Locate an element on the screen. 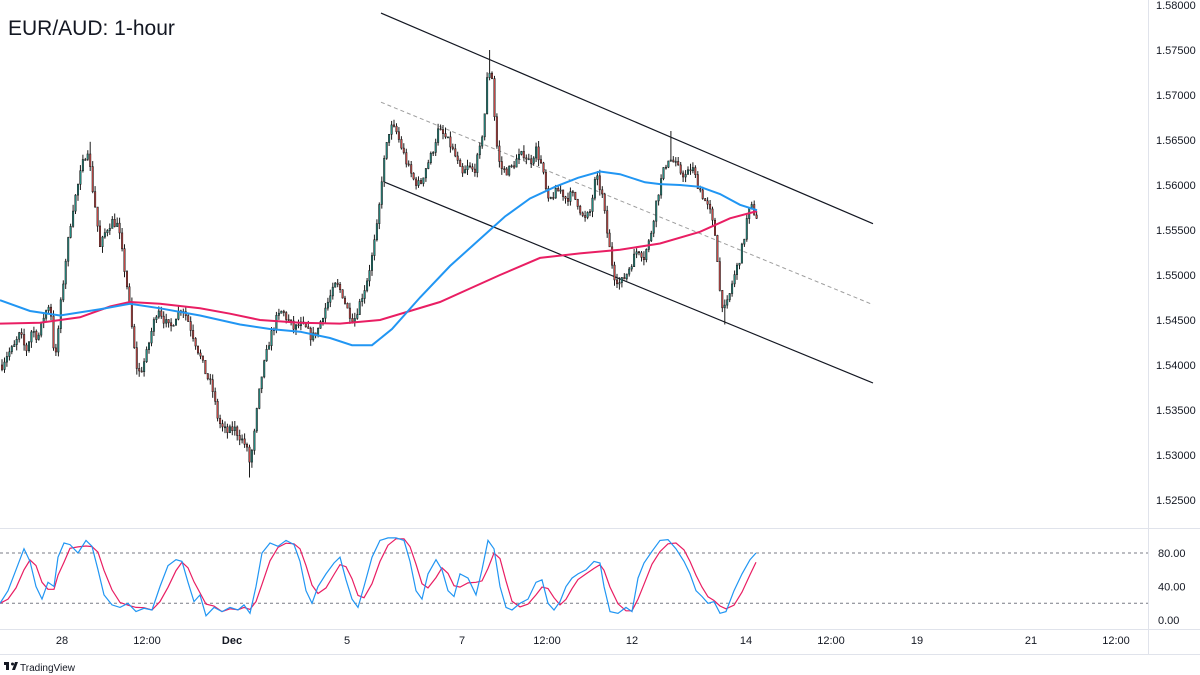  channel-lower-line is located at coordinates (629, 282).